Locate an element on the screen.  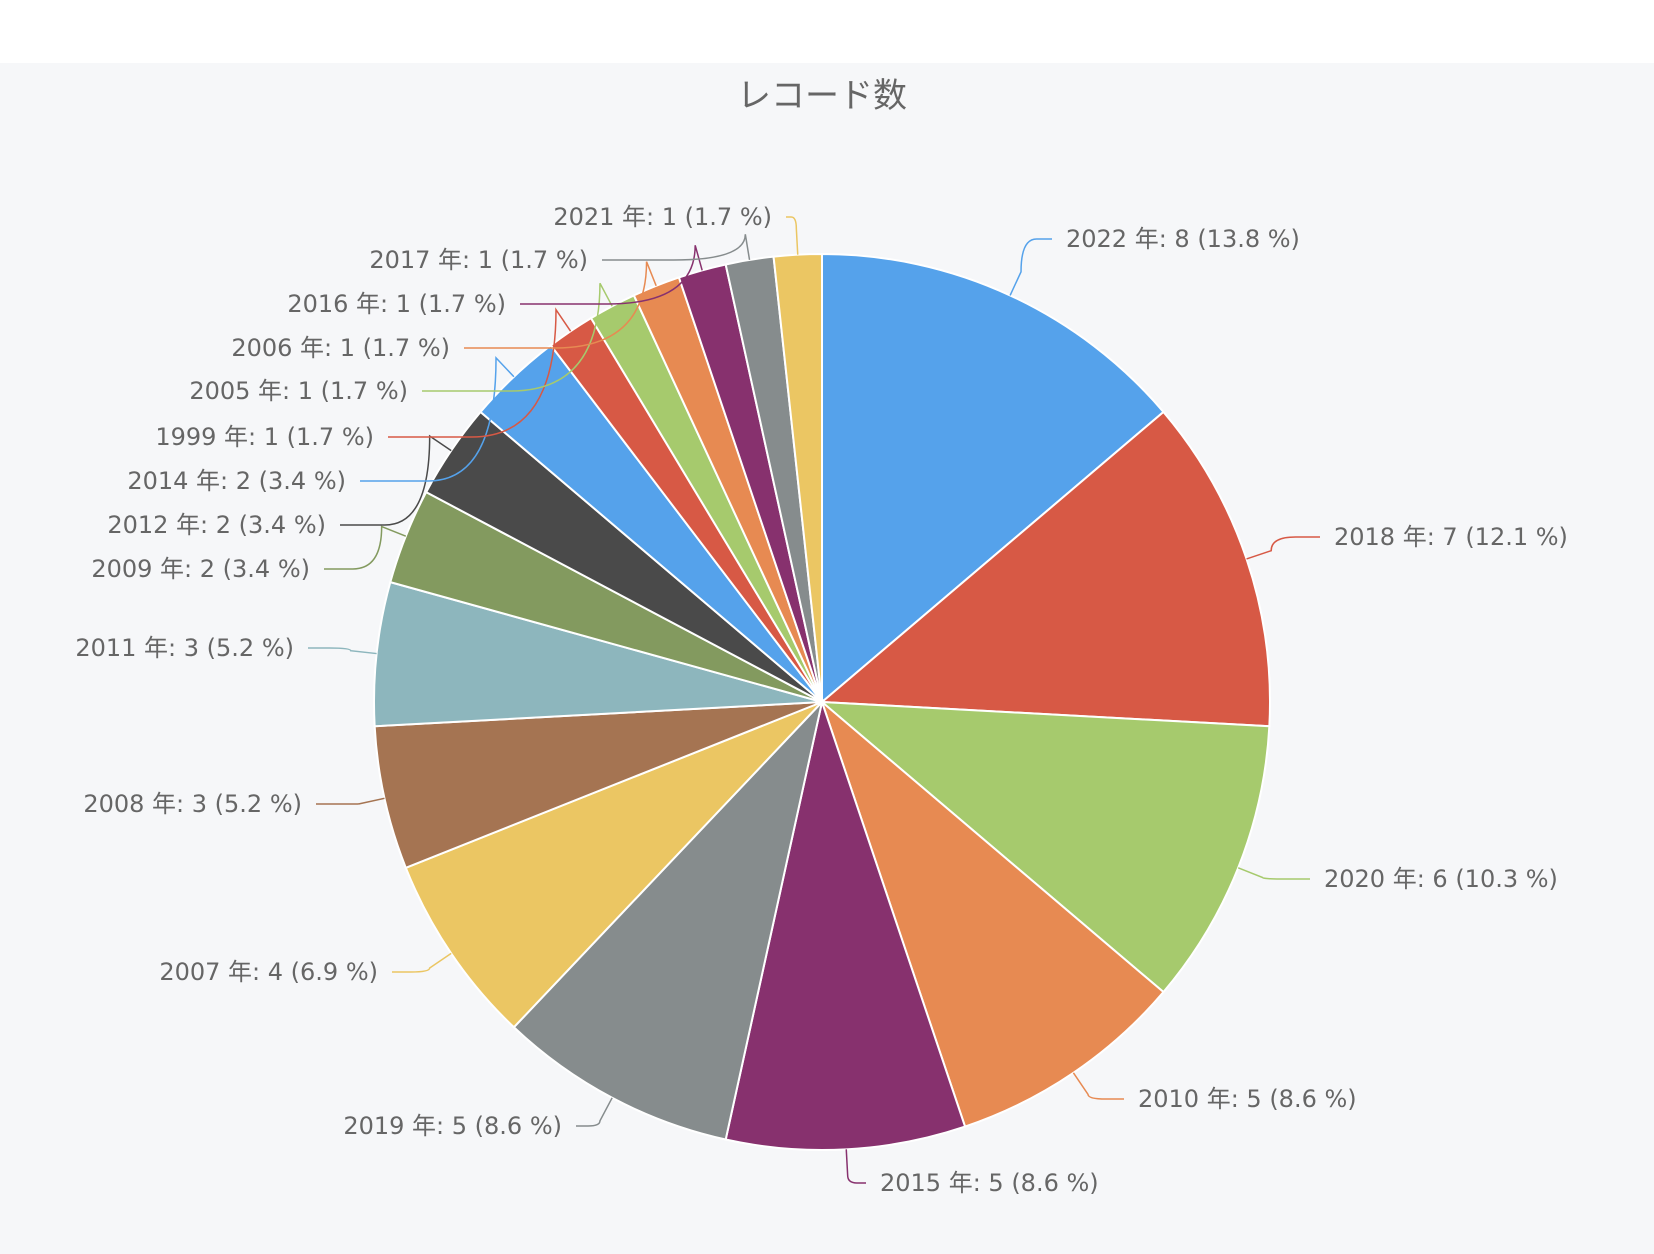
pie-slice-2018 is located at coordinates (1045, 569).